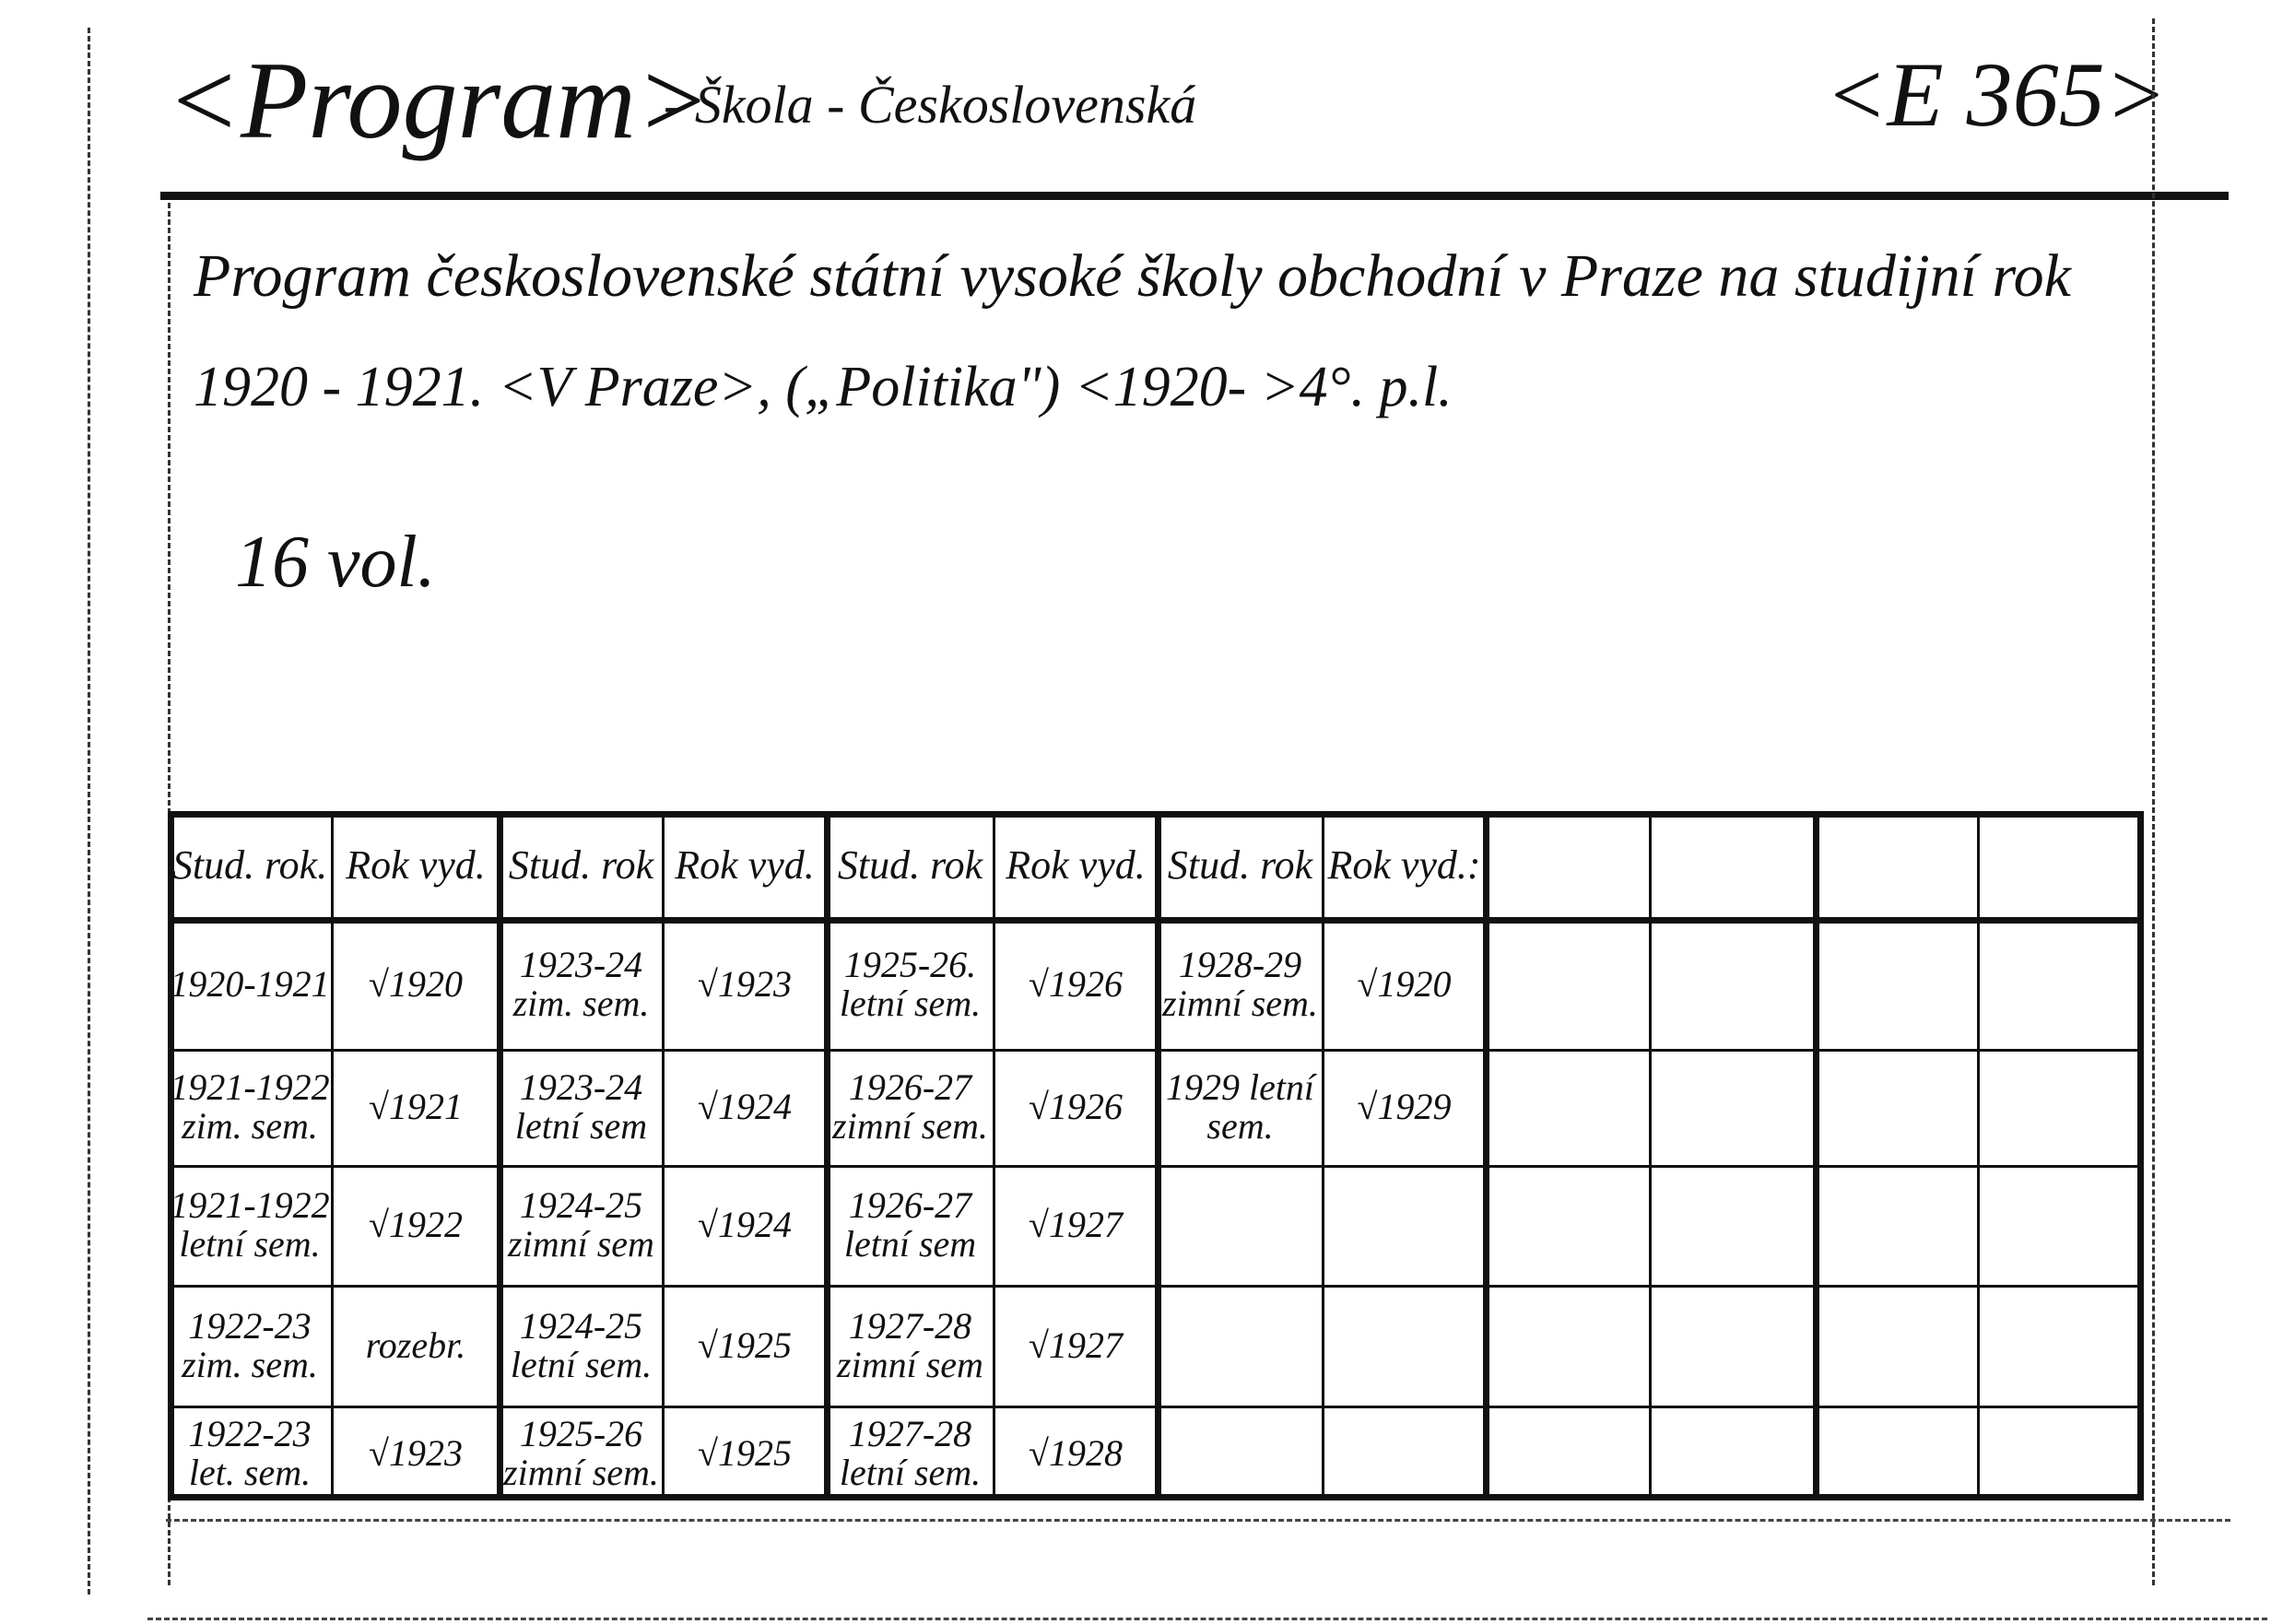  Describe the element at coordinates (581, 984) in the screenshot. I see `cell-study-year: 1923-24 zim. sem.` at that location.